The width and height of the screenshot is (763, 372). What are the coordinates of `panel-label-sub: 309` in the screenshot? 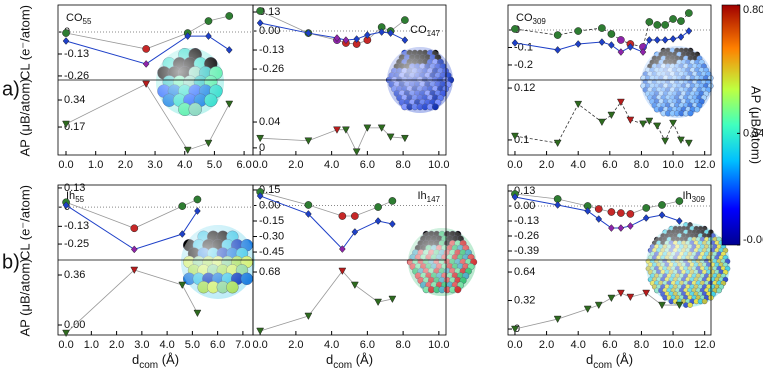 It's located at (699, 199).